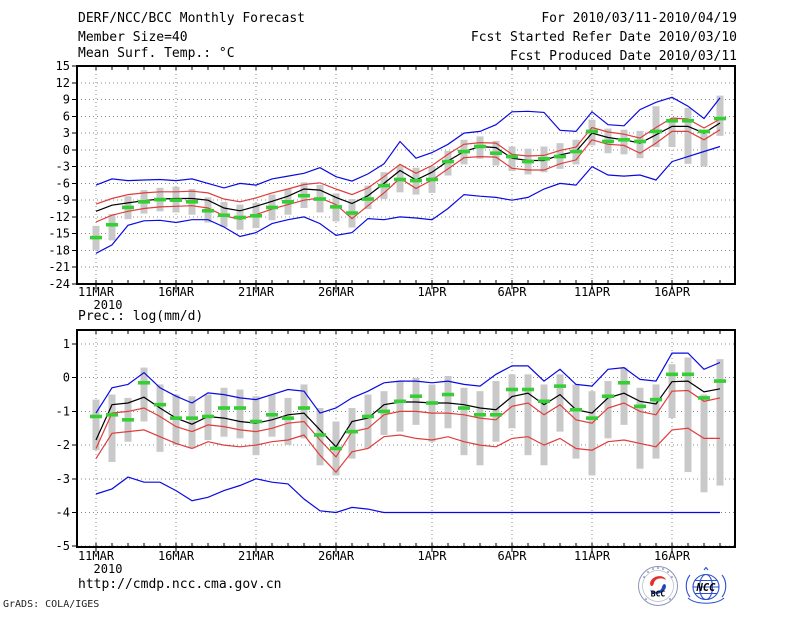  What do you see at coordinates (603, 37) in the screenshot?
I see `header-refer-date: Fcst Started Refer Date 2010/03/10` at bounding box center [603, 37].